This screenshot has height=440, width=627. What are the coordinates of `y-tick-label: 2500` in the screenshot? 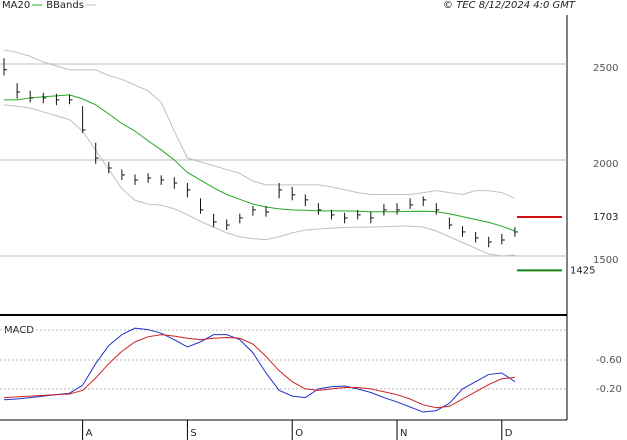 It's located at (605, 68).